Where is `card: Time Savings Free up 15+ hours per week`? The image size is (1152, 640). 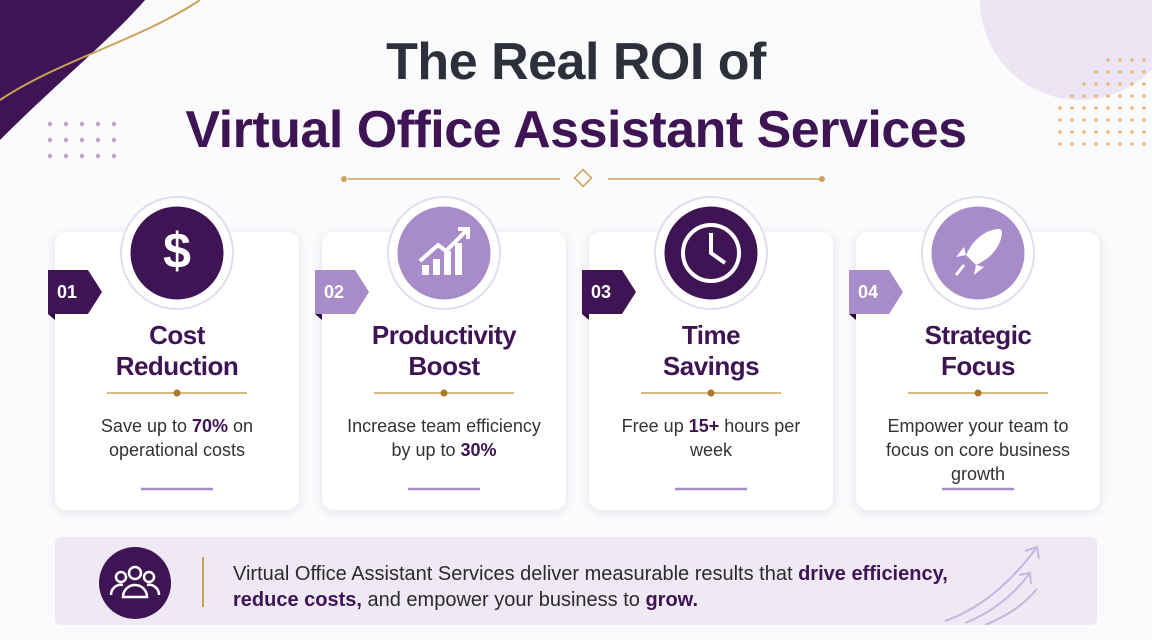 card: Time Savings Free up 15+ hours per week is located at coordinates (711, 371).